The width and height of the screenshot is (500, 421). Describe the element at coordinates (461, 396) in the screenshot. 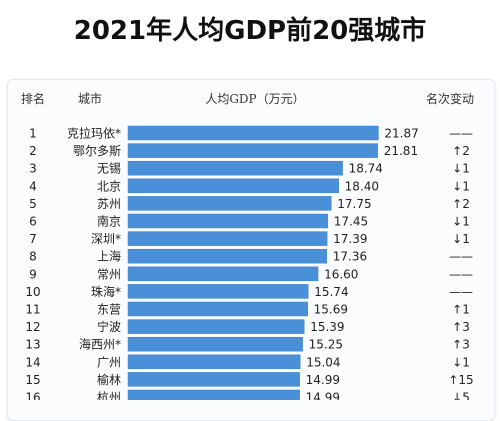

I see `rank-change-label: ↓5` at that location.